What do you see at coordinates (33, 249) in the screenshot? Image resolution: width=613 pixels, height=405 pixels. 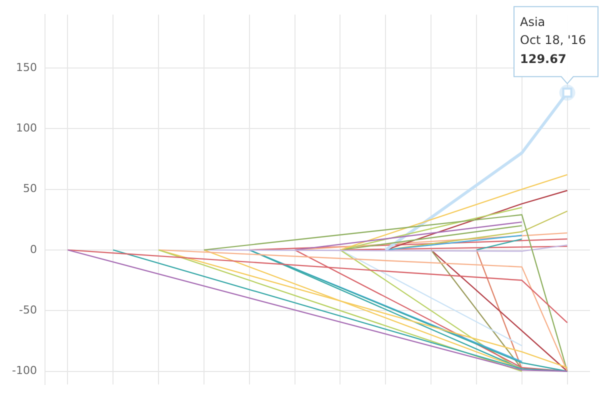 I see `y-tick-label: 0` at bounding box center [33, 249].